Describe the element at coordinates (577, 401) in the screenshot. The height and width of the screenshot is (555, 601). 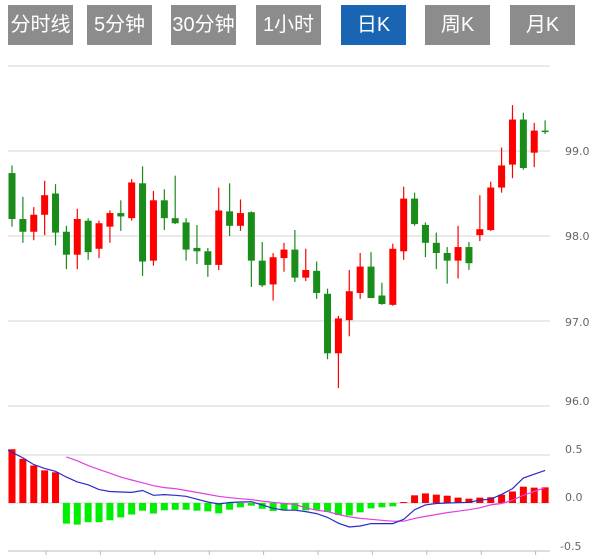
I see `price-tick-label: 96.0` at that location.